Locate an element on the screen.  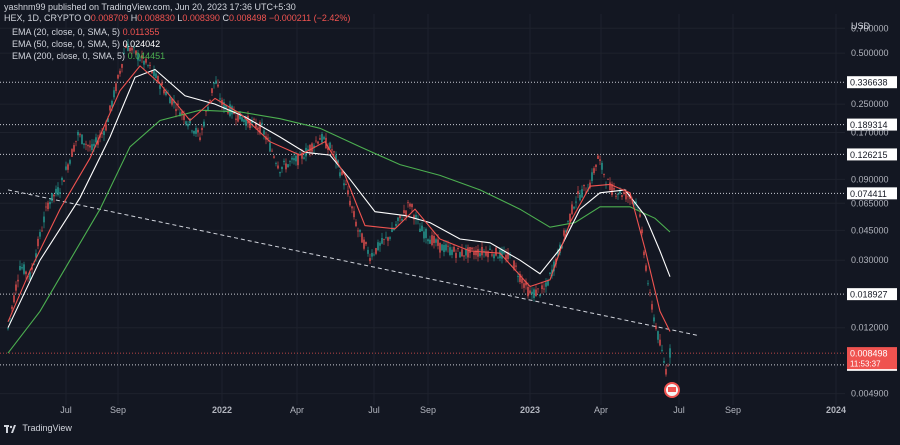
level-label: 0.018927 is located at coordinates (869, 295).